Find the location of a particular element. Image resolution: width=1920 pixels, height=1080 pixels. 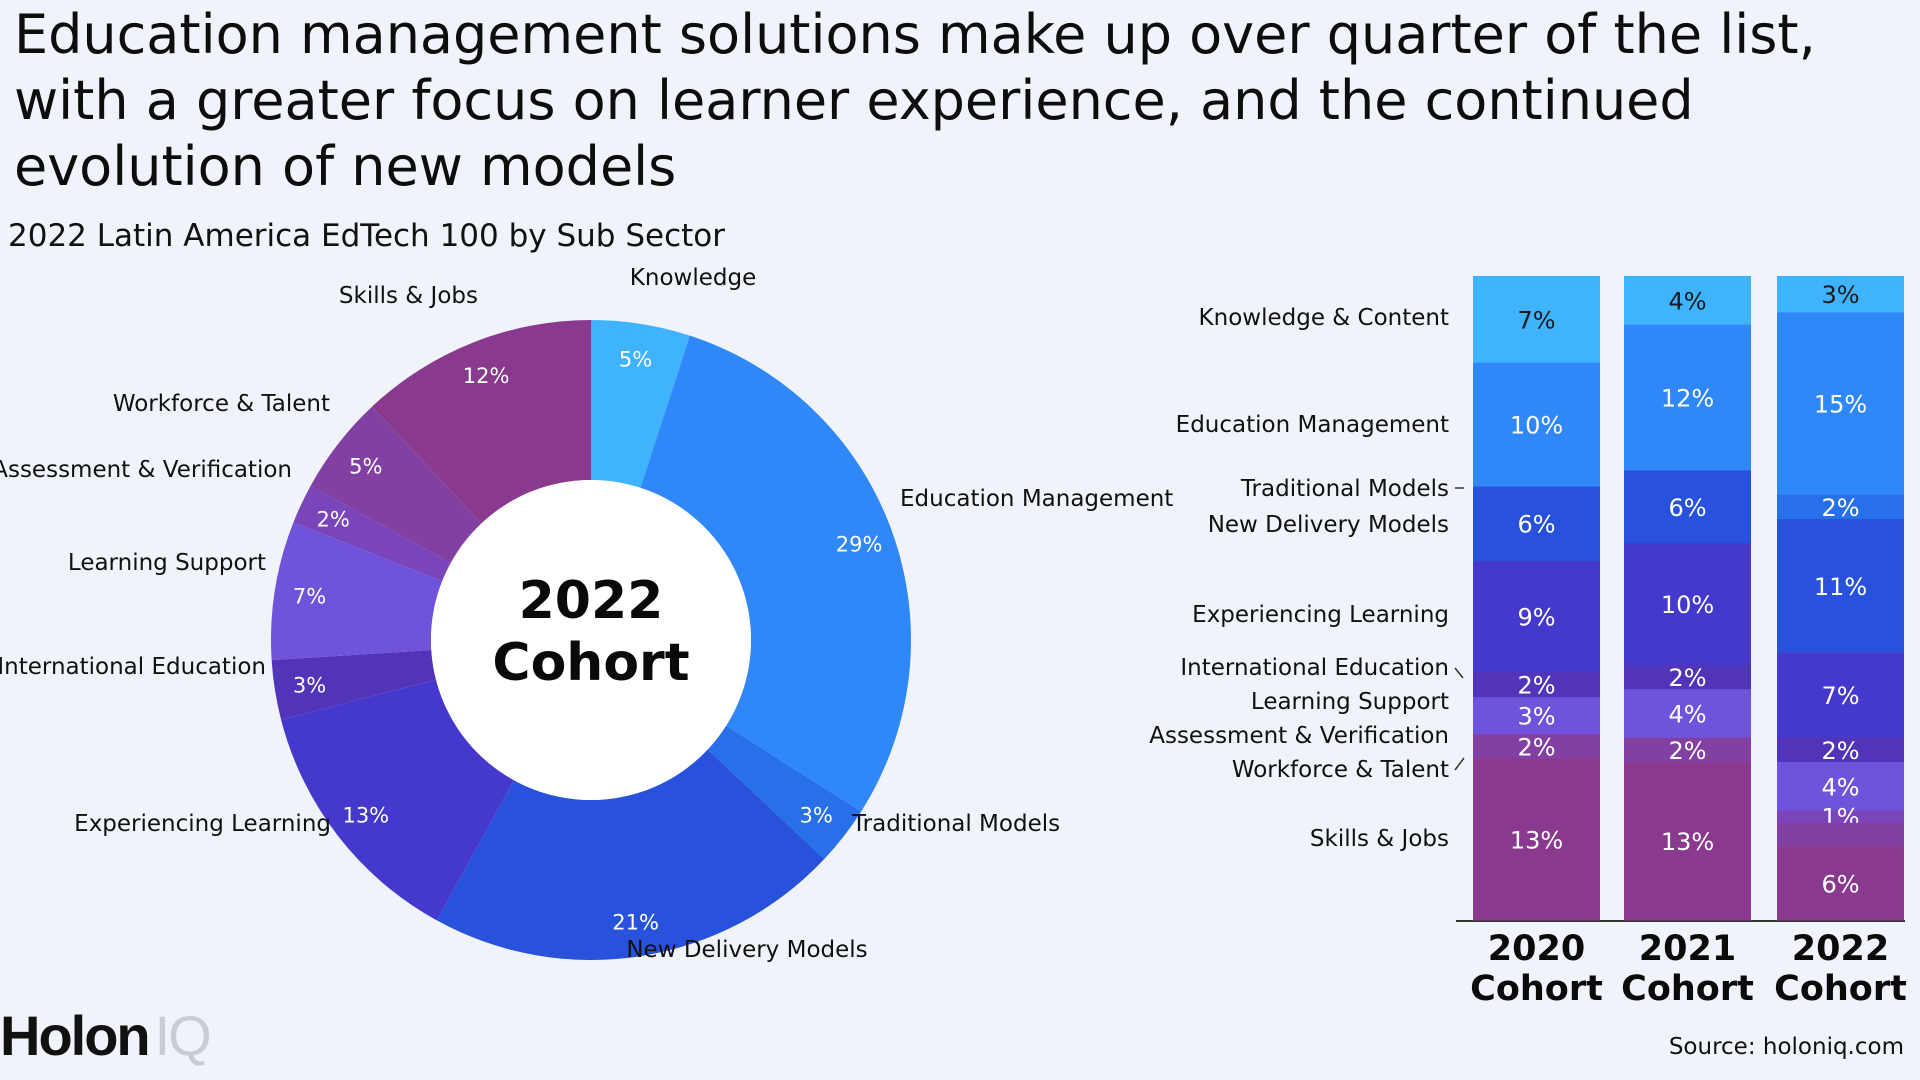

bar-category-label: 2021 is located at coordinates (1687, 949).